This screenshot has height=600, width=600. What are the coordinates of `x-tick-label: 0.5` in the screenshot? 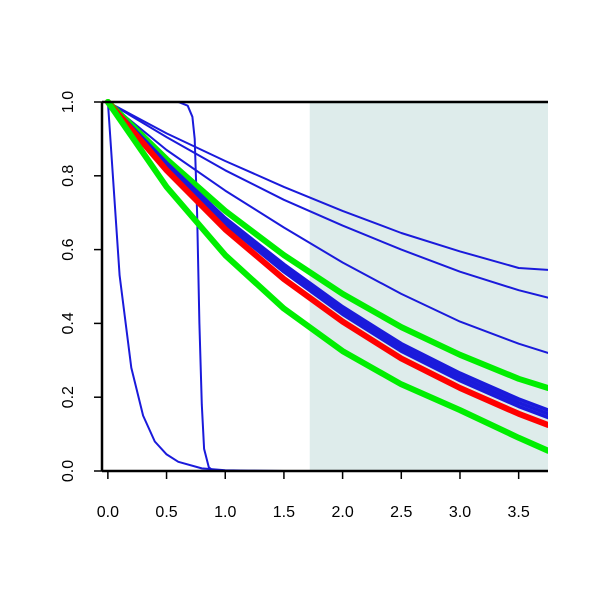 It's located at (166, 512).